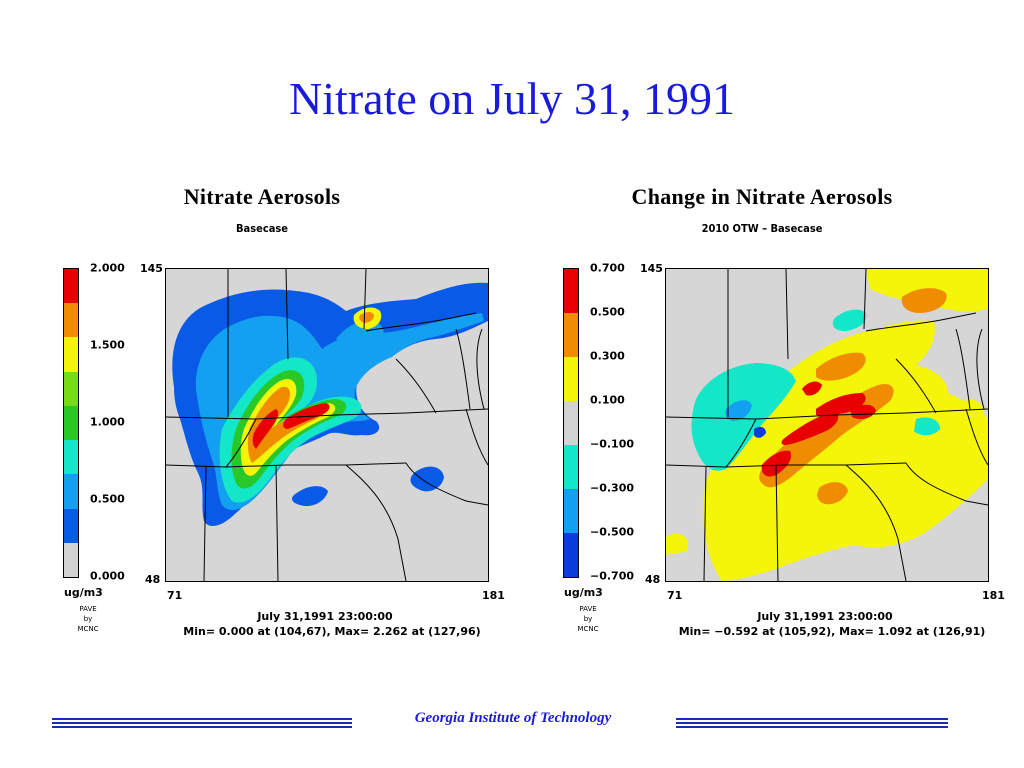 This screenshot has height=768, width=1024. What do you see at coordinates (262, 228) in the screenshot?
I see `panel-subtitle: Basecase` at bounding box center [262, 228].